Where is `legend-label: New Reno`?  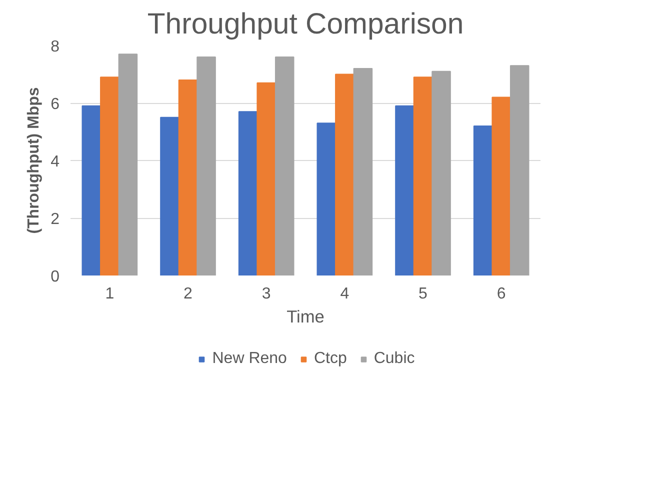
legend-label: New Reno is located at coordinates (249, 359).